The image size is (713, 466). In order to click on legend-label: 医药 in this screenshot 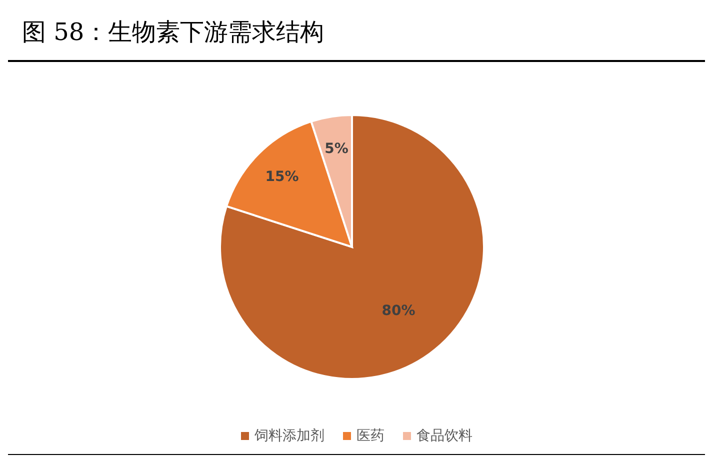, I will do `click(370, 436)`.